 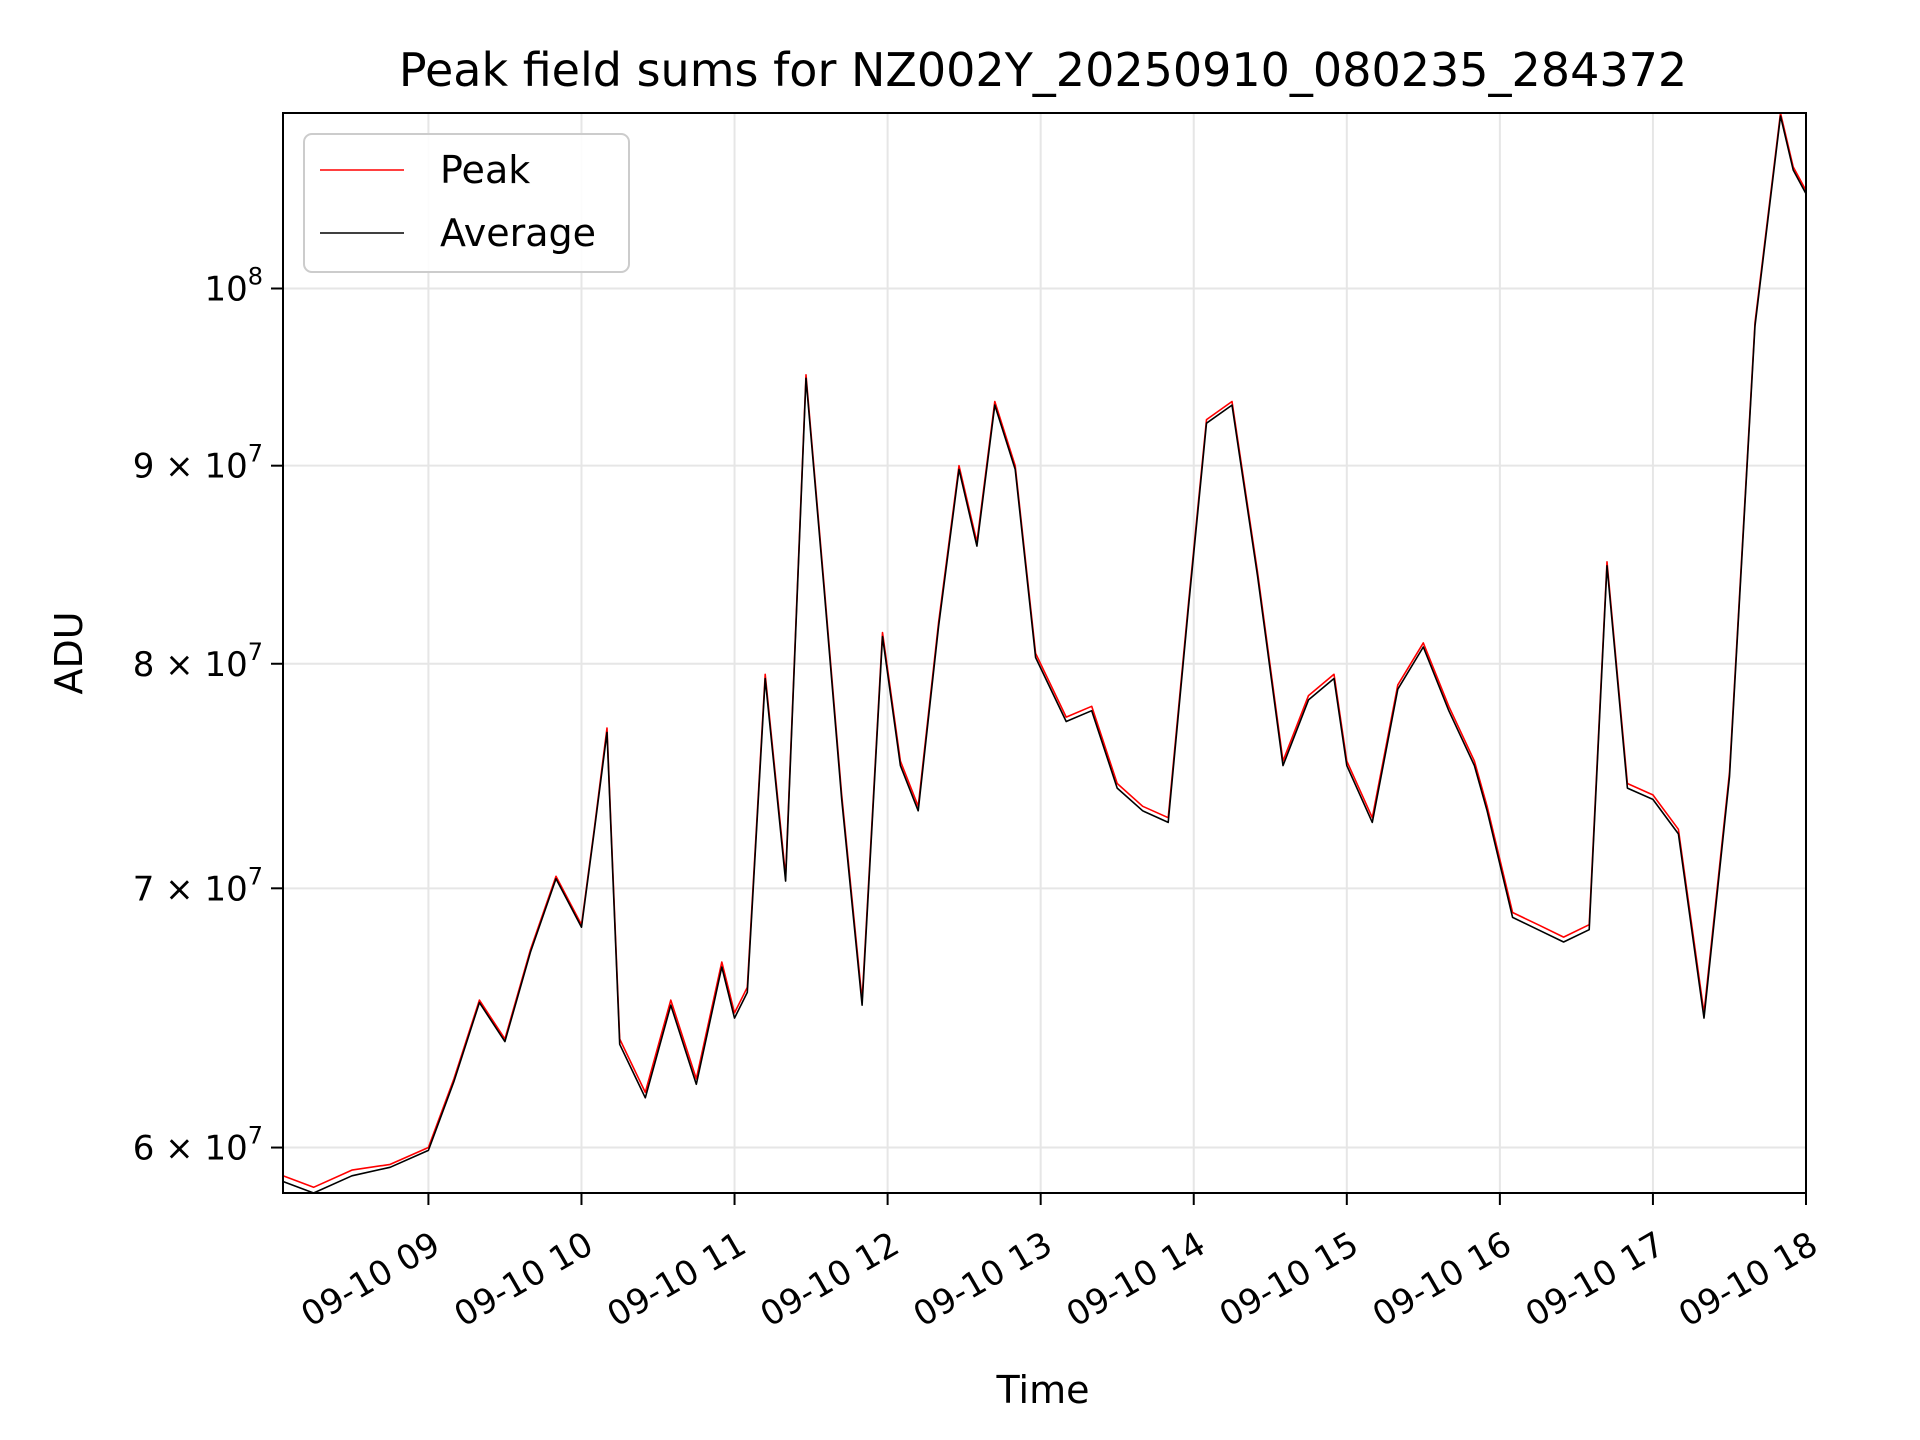 What do you see at coordinates (524, 1279) in the screenshot?
I see `x-tick-label: 09-10 10` at bounding box center [524, 1279].